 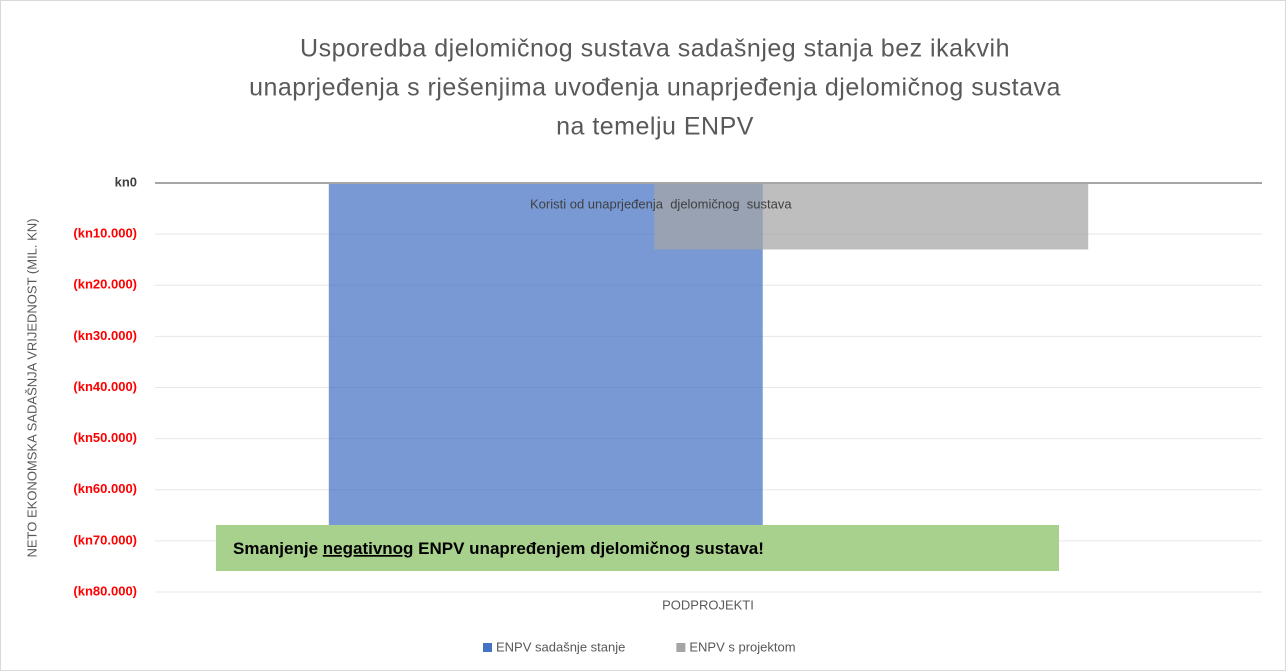 I want to click on y-tick-label: (kn60.000), so click(x=105, y=488).